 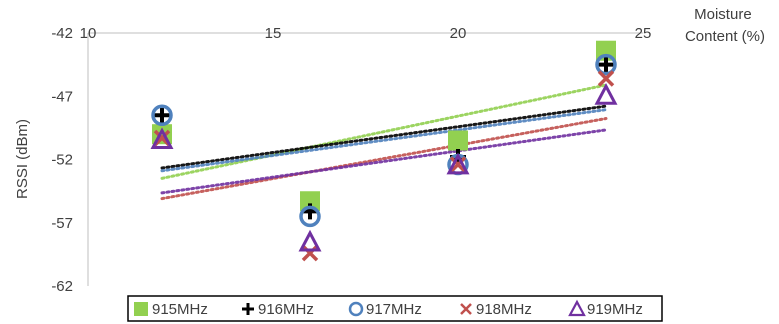 I want to click on legend: 915MHz 916MHz 917MHz 918MHz 919MHz, so click(x=395, y=308).